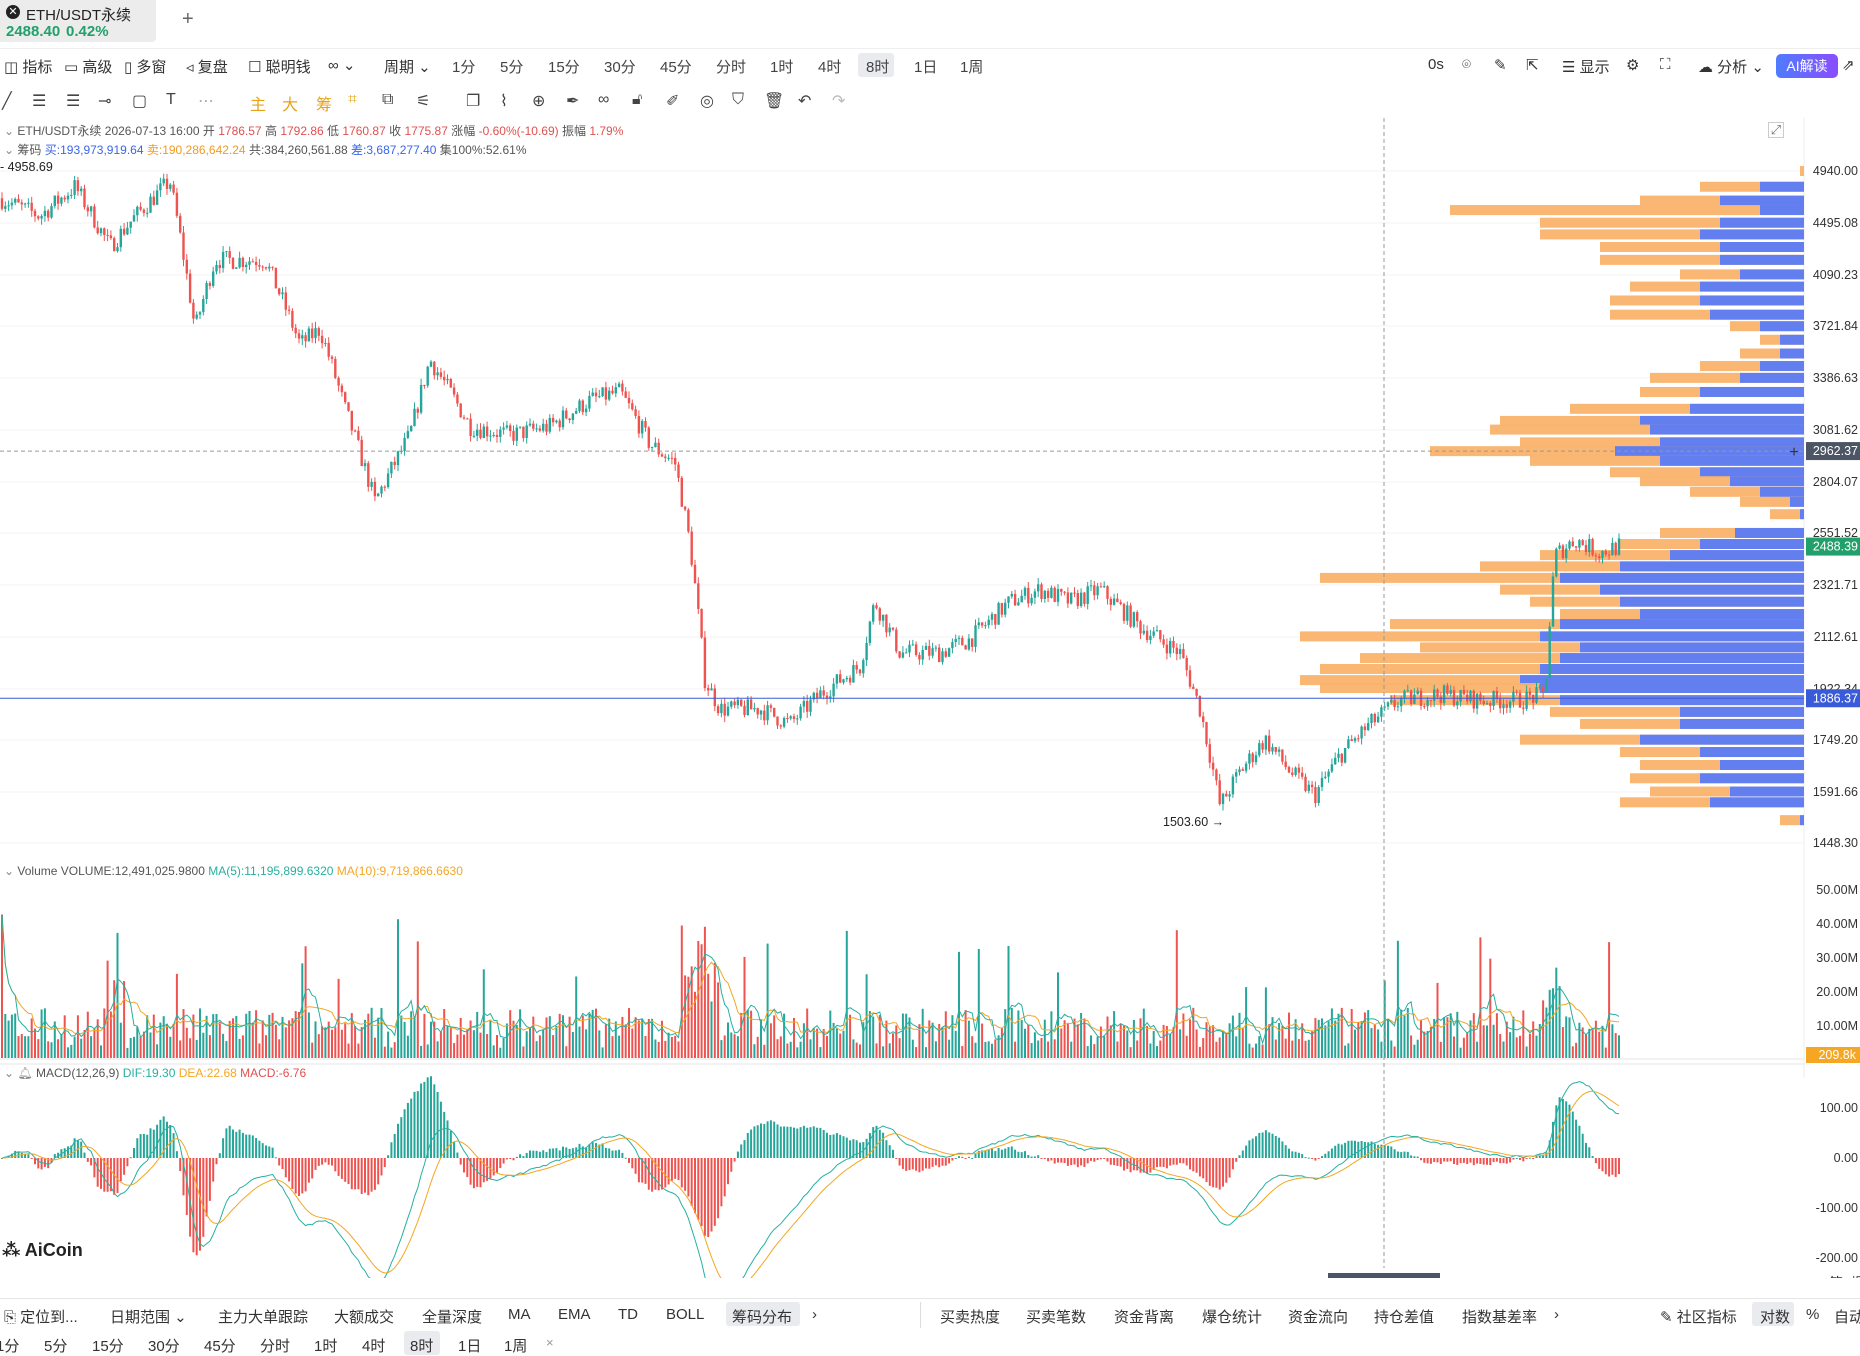  Describe the element at coordinates (220, 1346) in the screenshot. I see `bottom-period-45m: 45分` at that location.